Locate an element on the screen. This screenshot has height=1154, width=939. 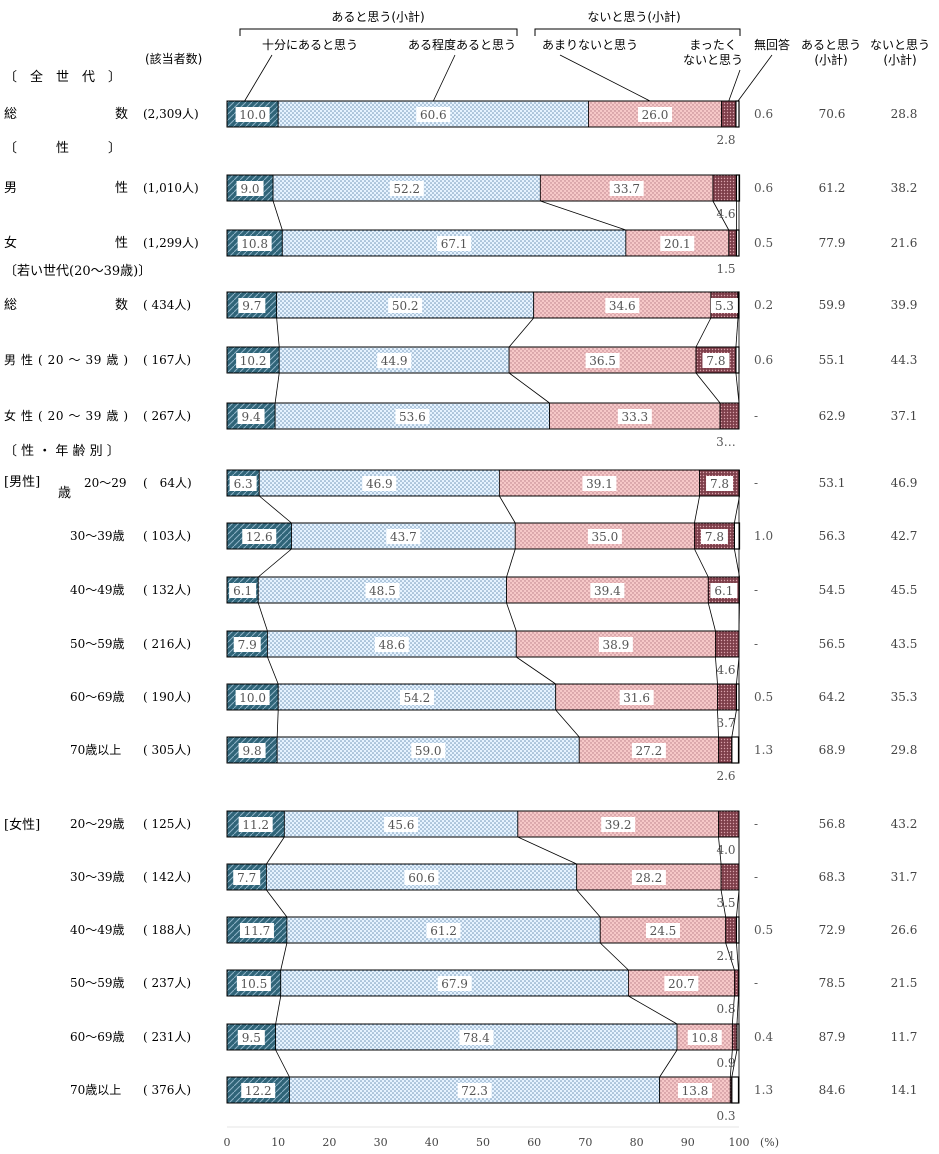
value-label-s1: 6.3 is located at coordinates (243, 484).